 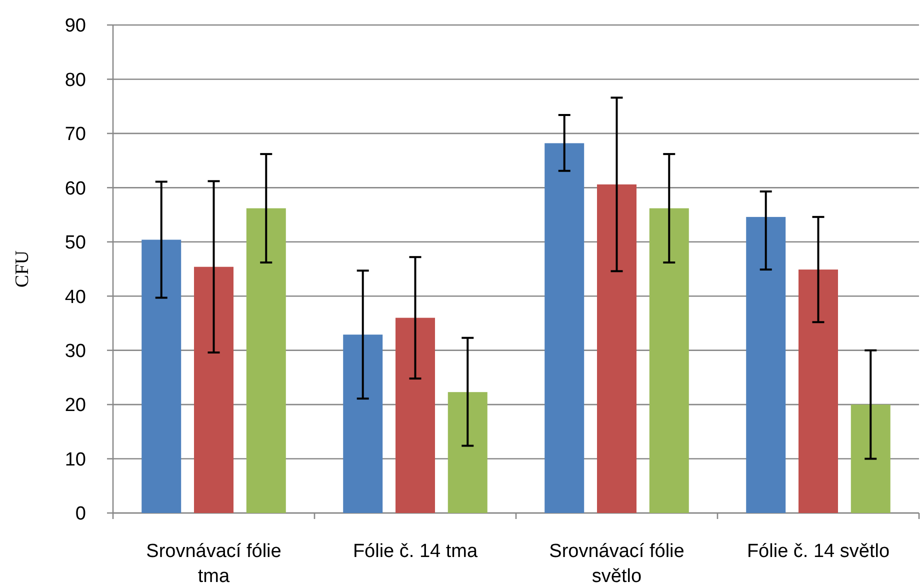 What do you see at coordinates (75, 297) in the screenshot?
I see `y-tick-label: 40` at bounding box center [75, 297].